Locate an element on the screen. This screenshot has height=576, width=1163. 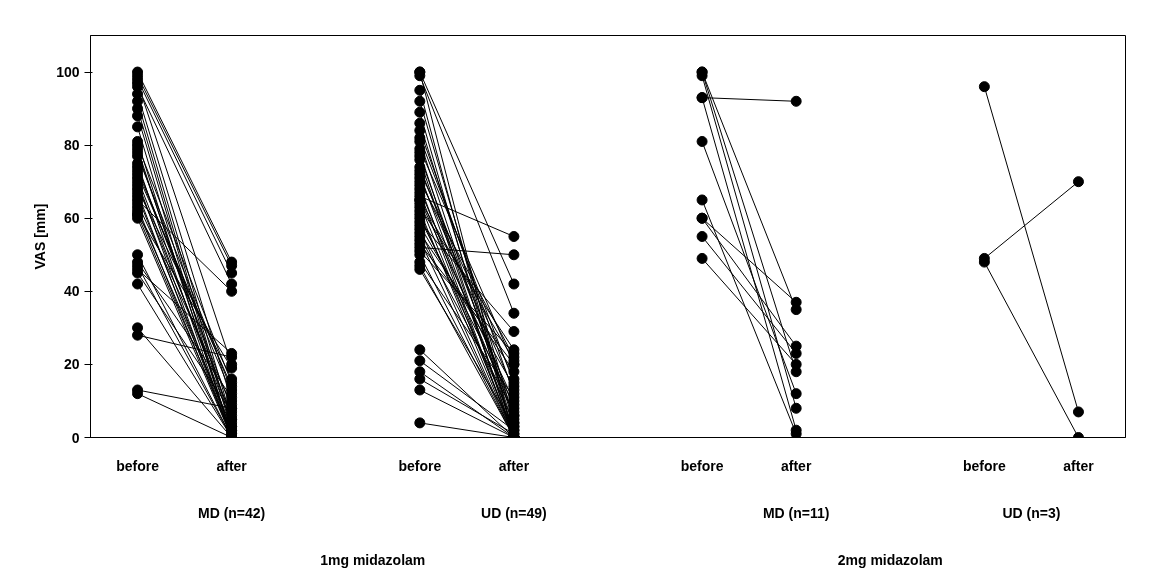
y-tick-label: 80 is located at coordinates (71, 145).